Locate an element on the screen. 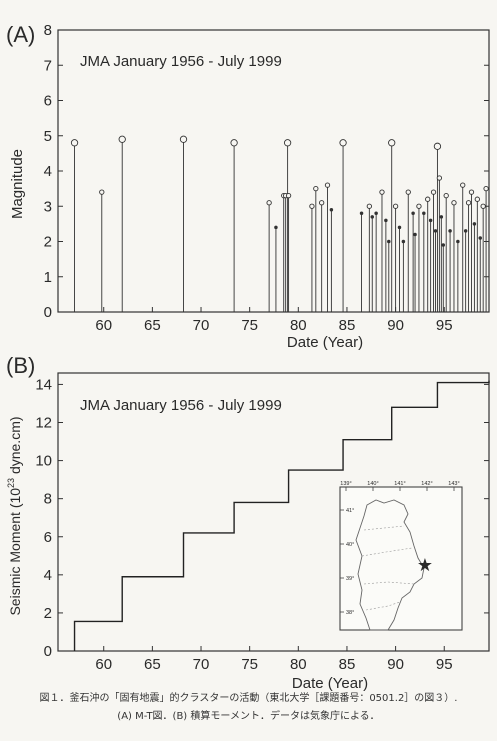 The image size is (497, 741). b-ytick-label: 14 is located at coordinates (43, 384).